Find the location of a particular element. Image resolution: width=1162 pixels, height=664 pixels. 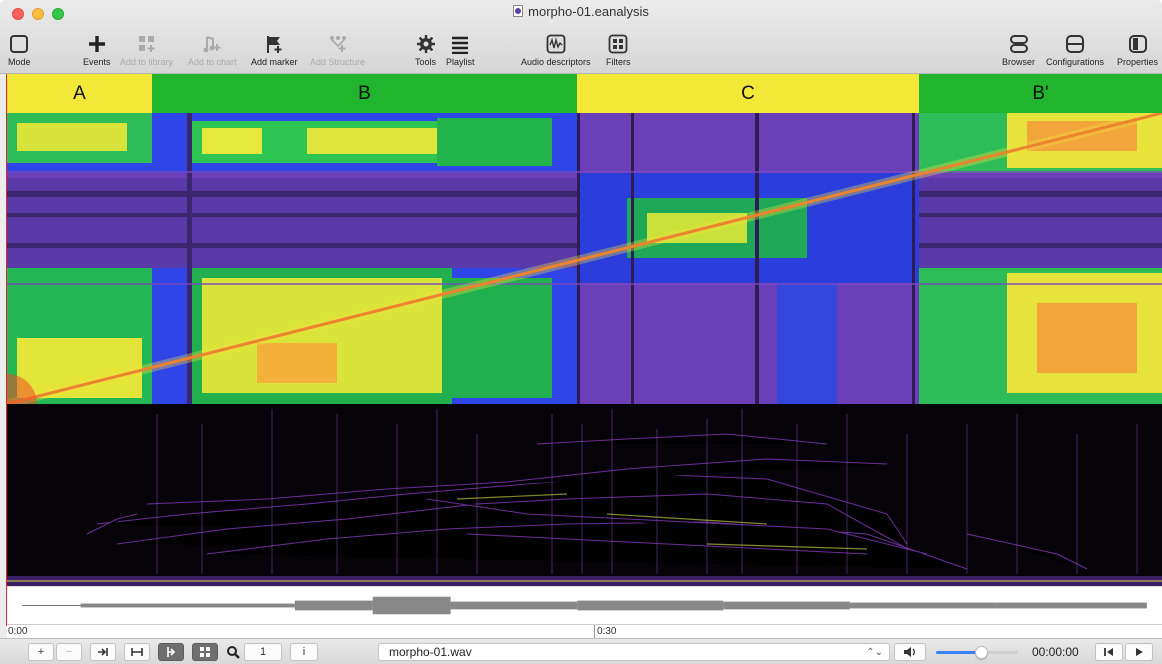

properties-label: Properties is located at coordinates (1138, 62).